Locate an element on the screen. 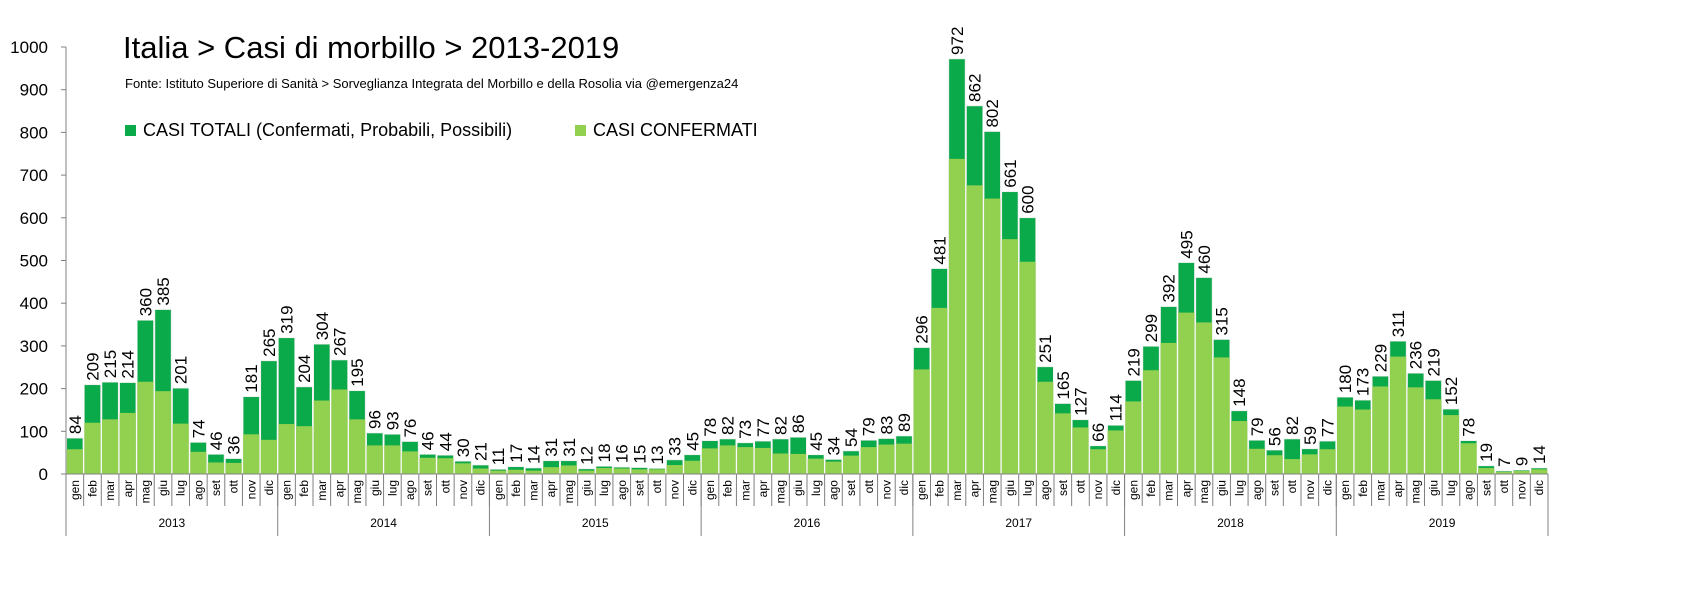 The image size is (1701, 599). data-label: 209 is located at coordinates (92, 366).